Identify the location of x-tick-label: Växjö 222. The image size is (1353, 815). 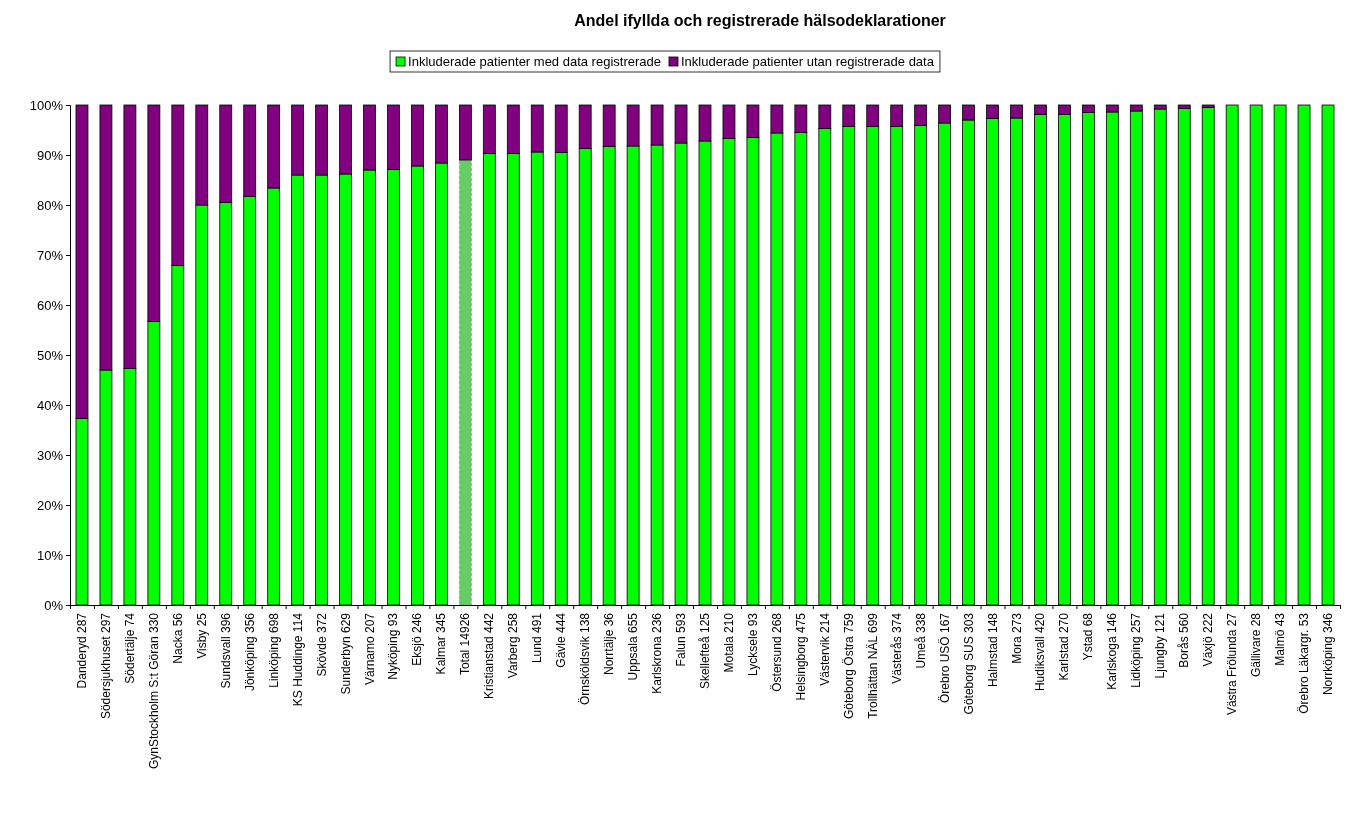
(1208, 639).